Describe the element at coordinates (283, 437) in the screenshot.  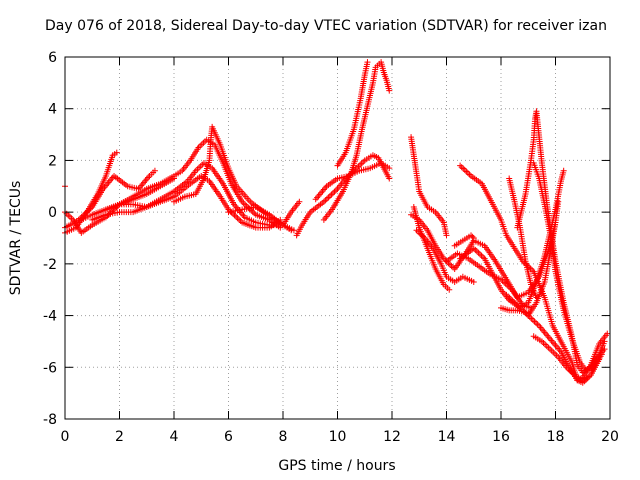
I see `x-tick-label: 8` at that location.